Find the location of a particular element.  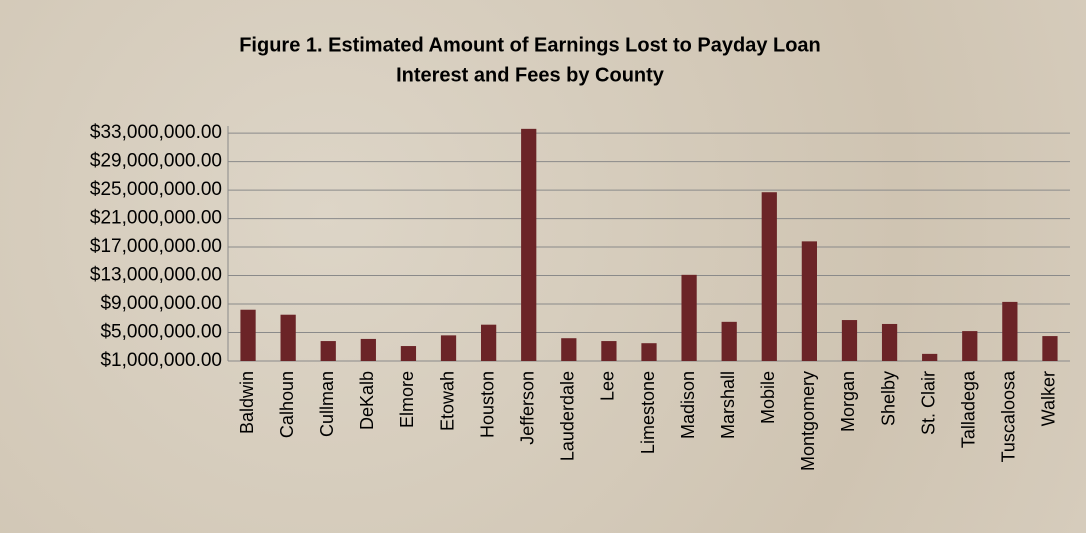

x-tick-label: Marshall is located at coordinates (728, 405).